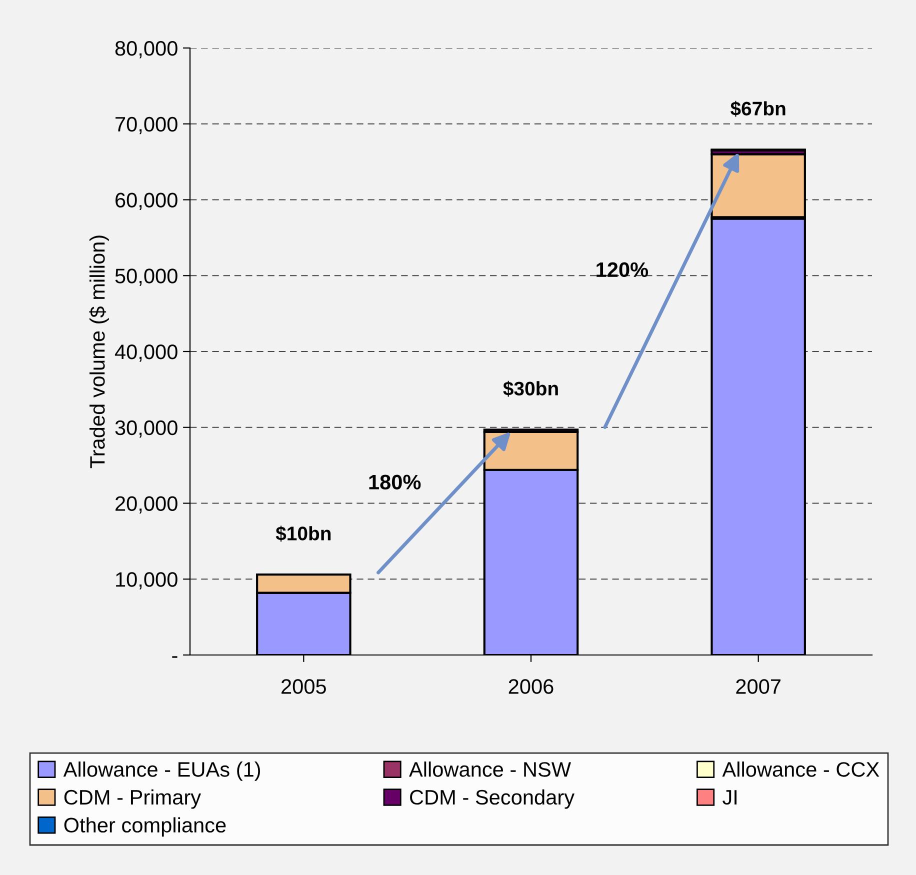 The image size is (916, 875). What do you see at coordinates (801, 769) in the screenshot?
I see `legend-label: Allowance - CCX` at bounding box center [801, 769].